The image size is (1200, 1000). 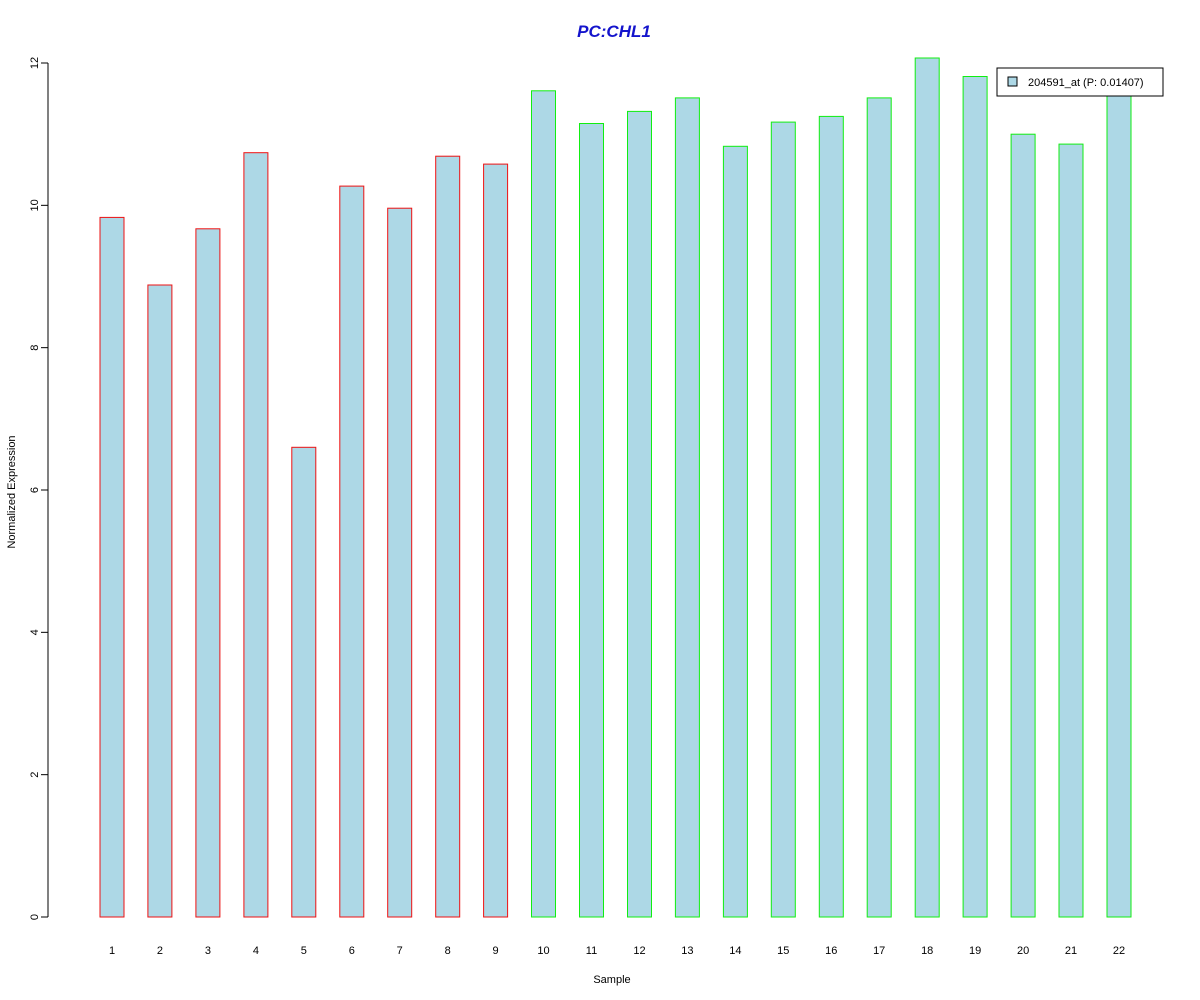 I want to click on x-tick-label: 20, so click(x=1023, y=951).